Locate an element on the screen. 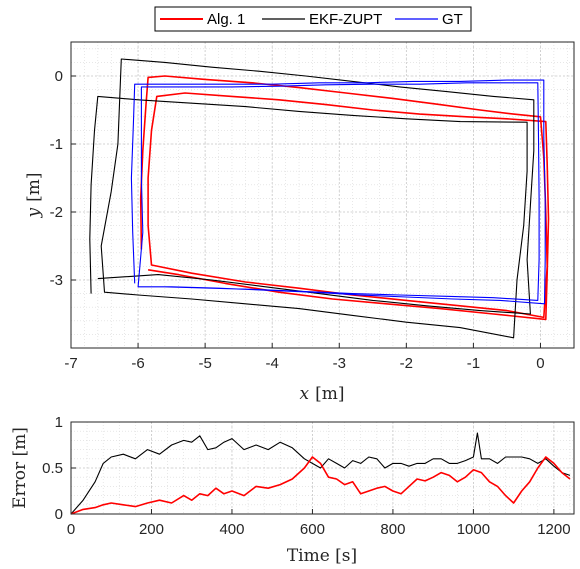  trajectory-ytick-label-3: -3 is located at coordinates (56, 280).